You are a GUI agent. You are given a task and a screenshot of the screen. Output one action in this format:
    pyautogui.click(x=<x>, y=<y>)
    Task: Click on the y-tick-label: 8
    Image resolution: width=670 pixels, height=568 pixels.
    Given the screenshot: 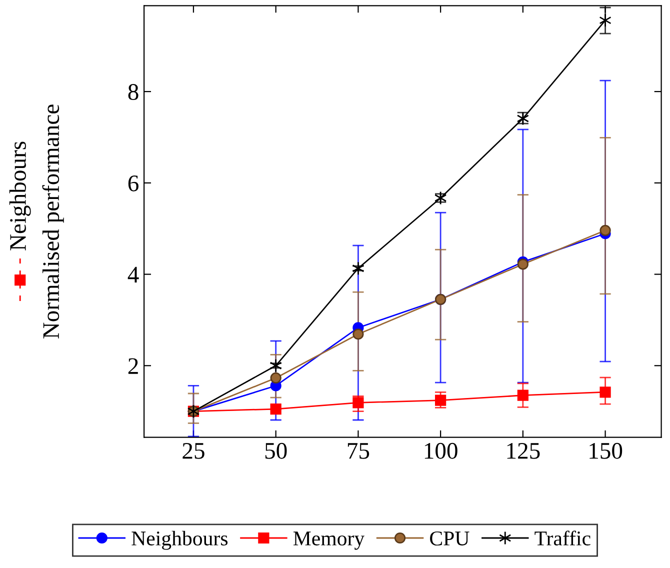 What is the action you would take?
    pyautogui.click(x=133, y=92)
    